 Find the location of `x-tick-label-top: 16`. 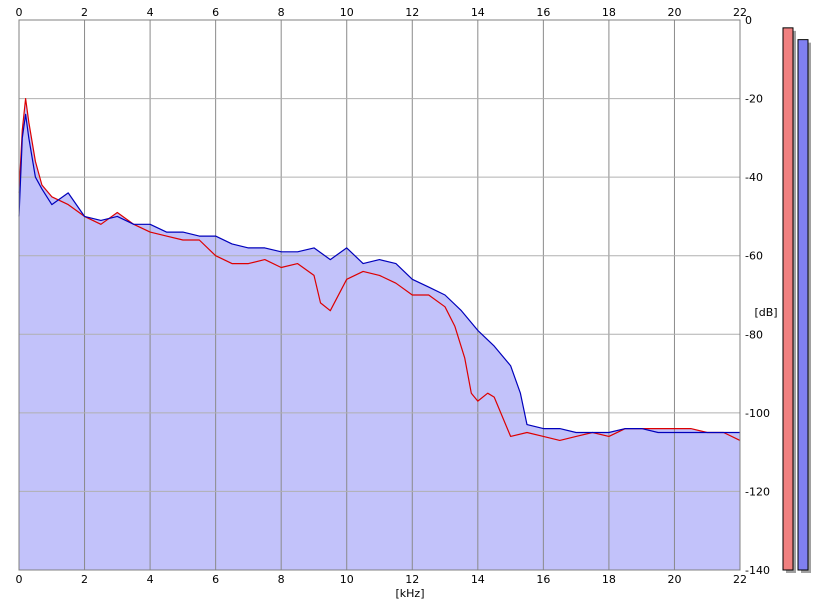

x-tick-label-top: 16 is located at coordinates (543, 12).